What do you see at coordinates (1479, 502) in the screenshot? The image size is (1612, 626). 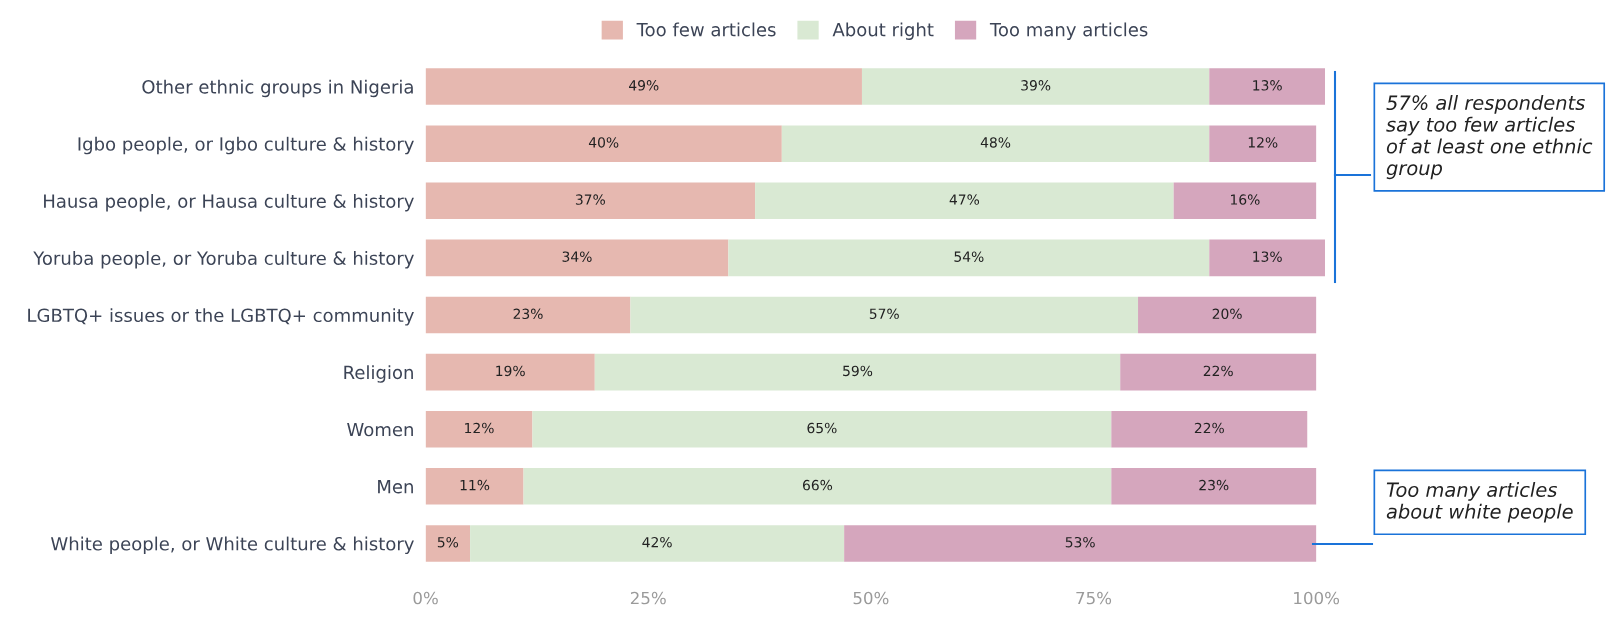 I see `text: Too many articles about white people` at bounding box center [1479, 502].